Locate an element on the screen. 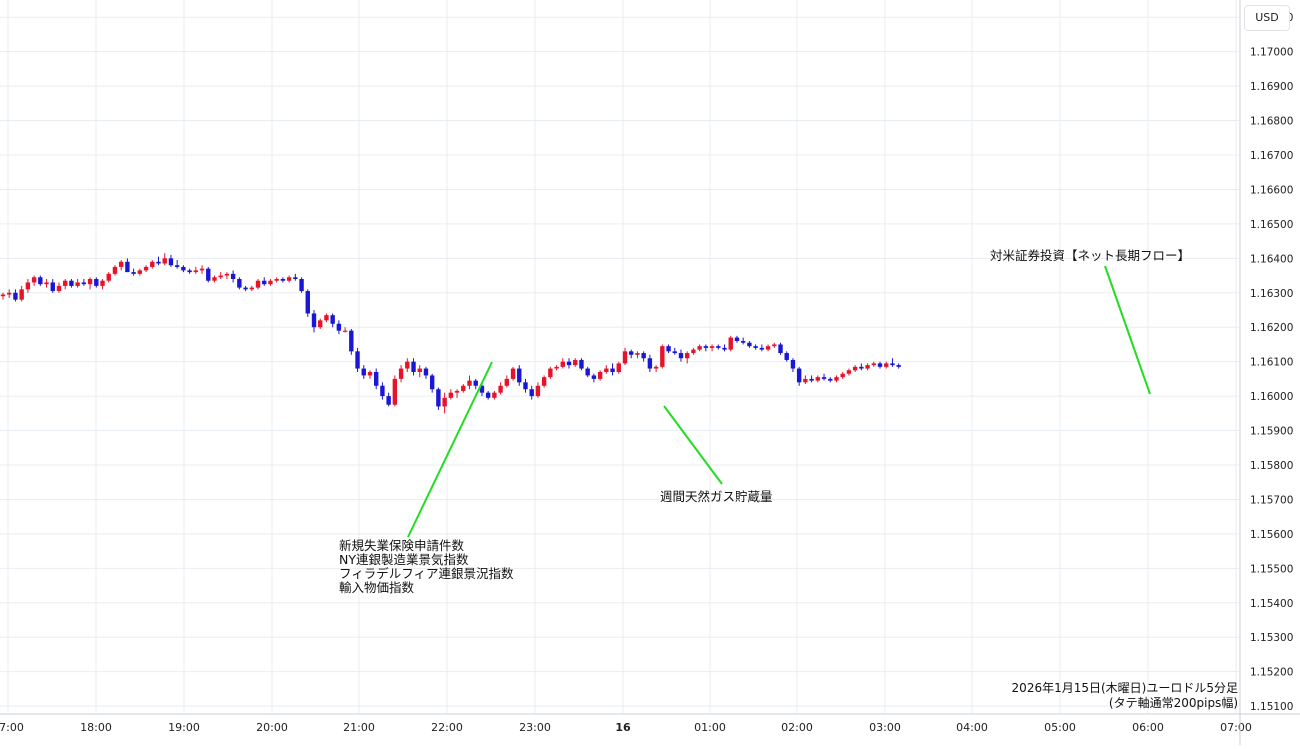 Image resolution: width=1300 pixels, height=749 pixels. annotation: 対米証券投資【ネット長期フロー】 is located at coordinates (1090, 321).